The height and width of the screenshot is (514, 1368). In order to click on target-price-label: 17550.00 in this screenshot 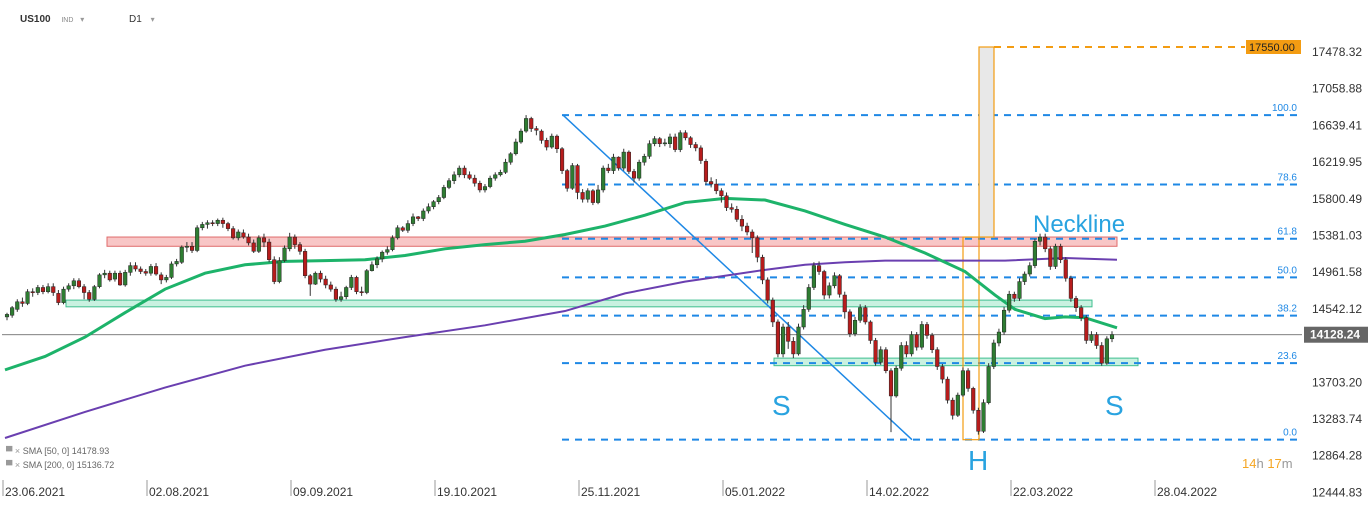, I will do `click(1272, 48)`.